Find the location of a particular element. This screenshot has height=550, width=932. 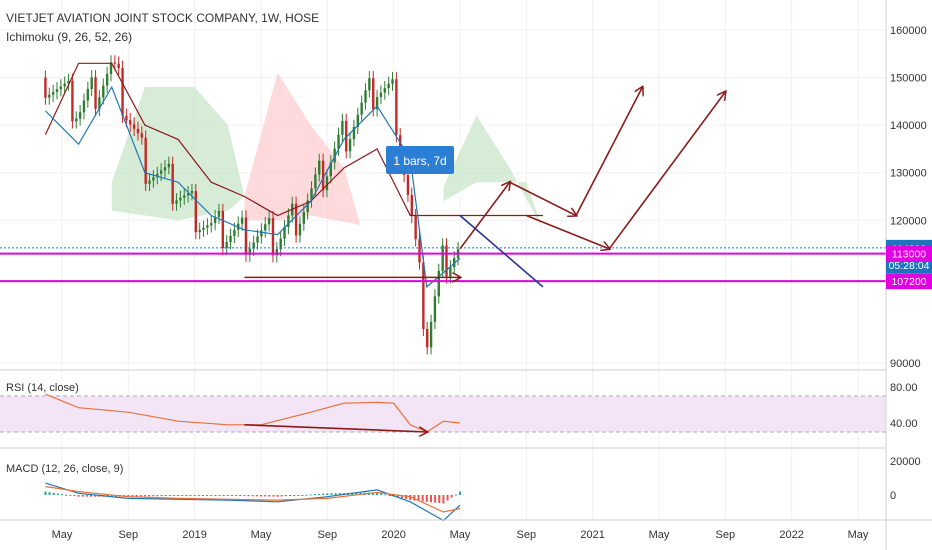

price-tick-label: 140000 is located at coordinates (908, 126).